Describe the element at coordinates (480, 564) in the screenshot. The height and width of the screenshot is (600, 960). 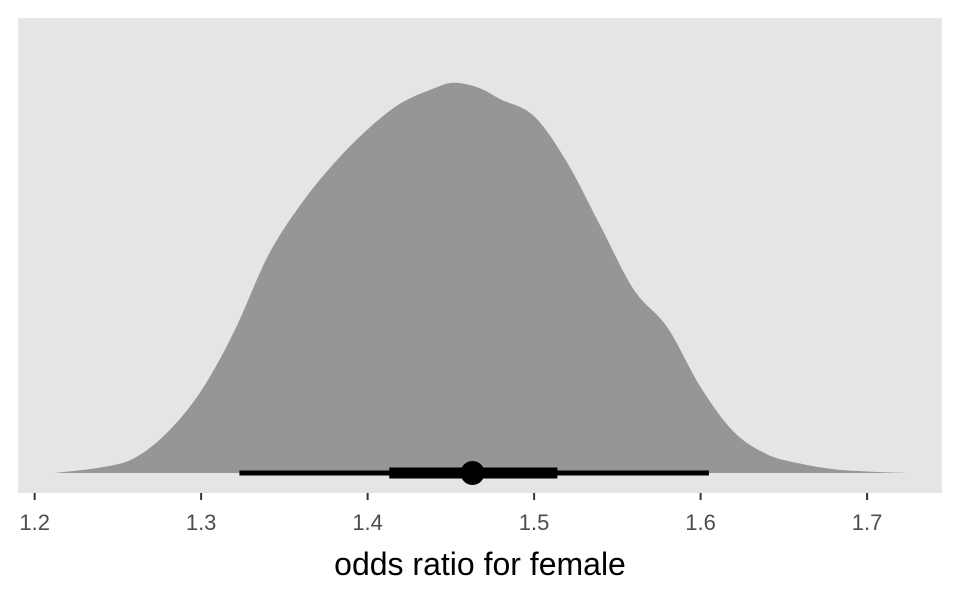
I see `x-axis-title: odds ratio for female` at that location.